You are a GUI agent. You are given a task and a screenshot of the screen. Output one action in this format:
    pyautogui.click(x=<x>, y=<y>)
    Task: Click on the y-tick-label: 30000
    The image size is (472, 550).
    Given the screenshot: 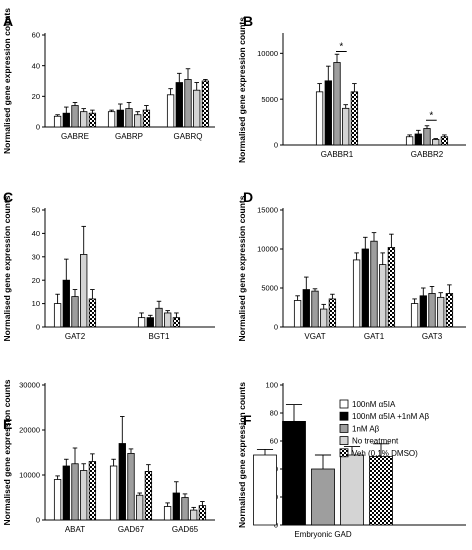 What is the action you would take?
    pyautogui.click(x=29, y=385)
    